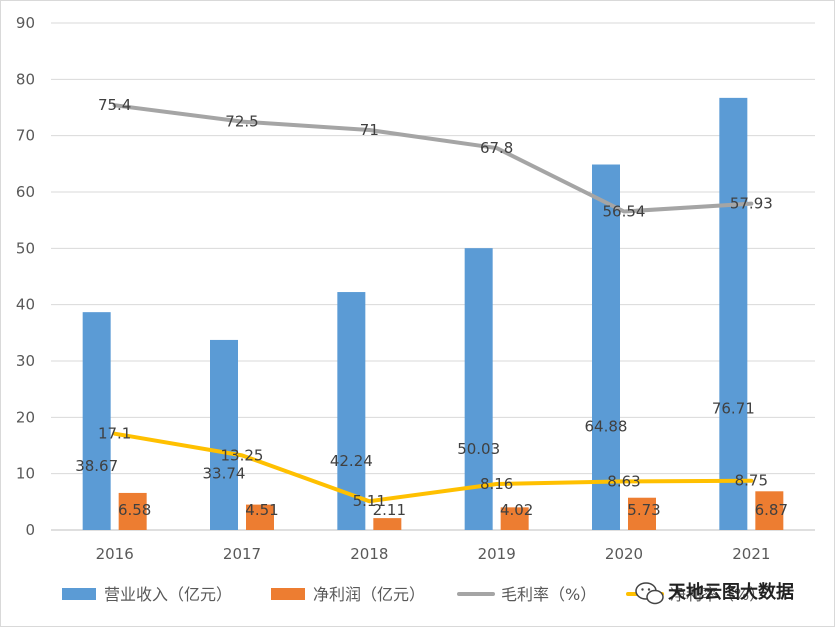 The image size is (835, 627). I want to click on y-tick-label: 40, so click(25, 305).